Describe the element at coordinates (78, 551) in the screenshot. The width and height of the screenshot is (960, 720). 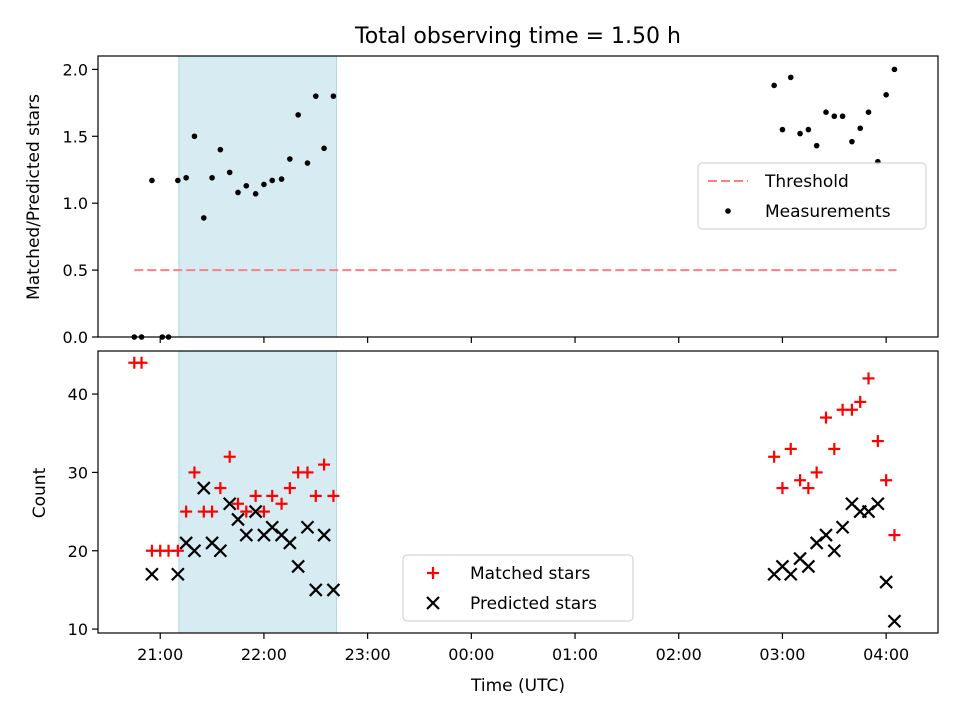
I see `bottom-y-tick-label: 20` at that location.